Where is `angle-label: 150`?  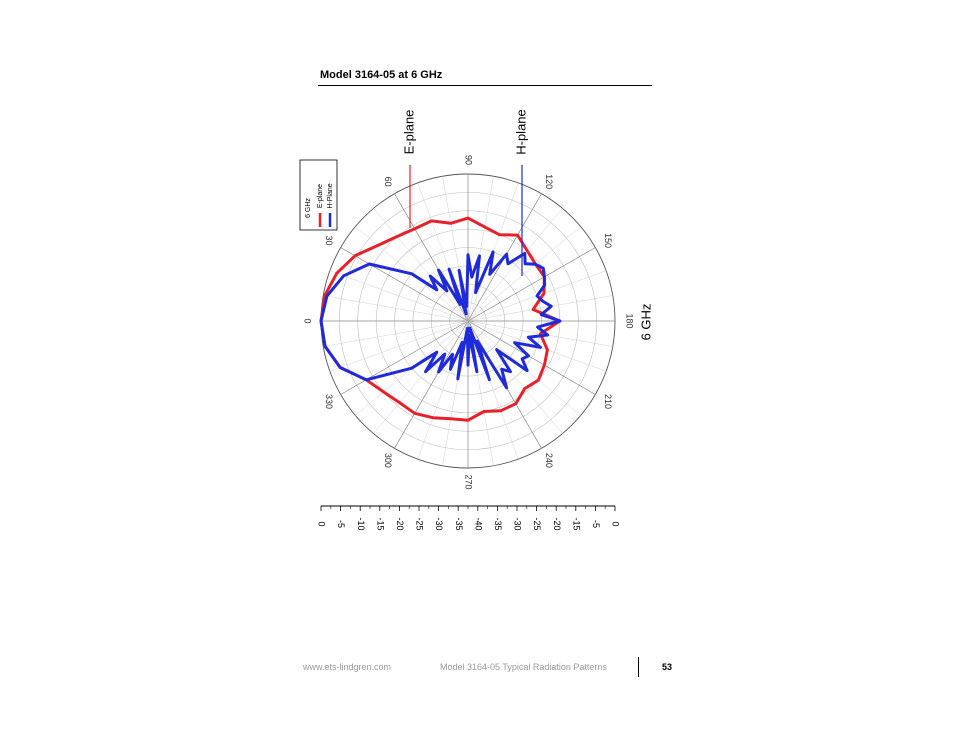
angle-label: 150 is located at coordinates (608, 240).